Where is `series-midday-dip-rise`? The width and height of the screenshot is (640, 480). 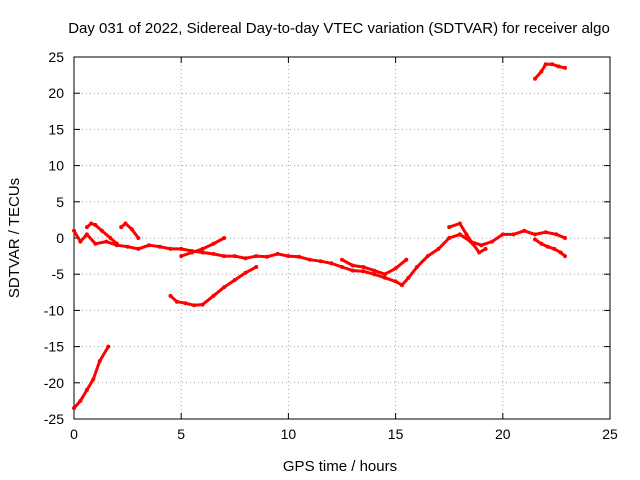
series-midday-dip-rise is located at coordinates (213, 286).